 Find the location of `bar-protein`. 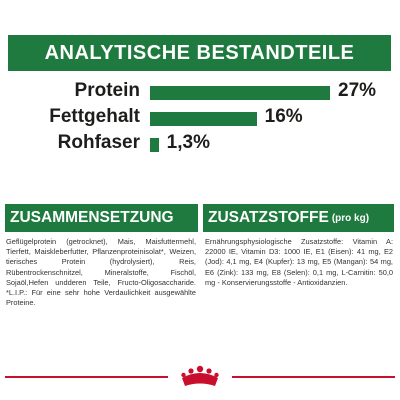

bar-protein is located at coordinates (240, 93).